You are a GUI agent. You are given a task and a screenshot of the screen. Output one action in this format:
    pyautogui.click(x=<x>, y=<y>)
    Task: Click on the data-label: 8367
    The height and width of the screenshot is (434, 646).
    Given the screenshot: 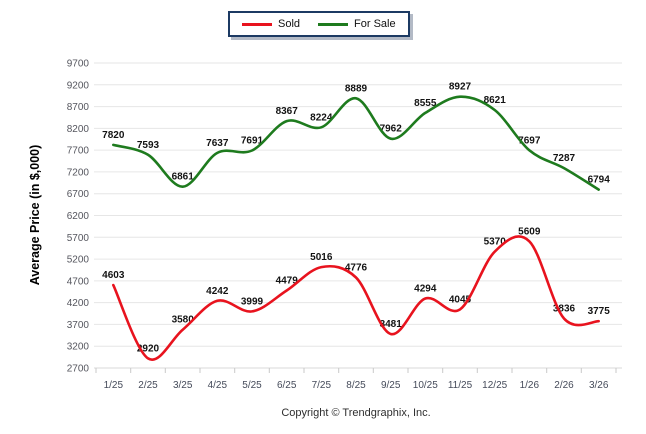 What is the action you would take?
    pyautogui.click(x=287, y=111)
    